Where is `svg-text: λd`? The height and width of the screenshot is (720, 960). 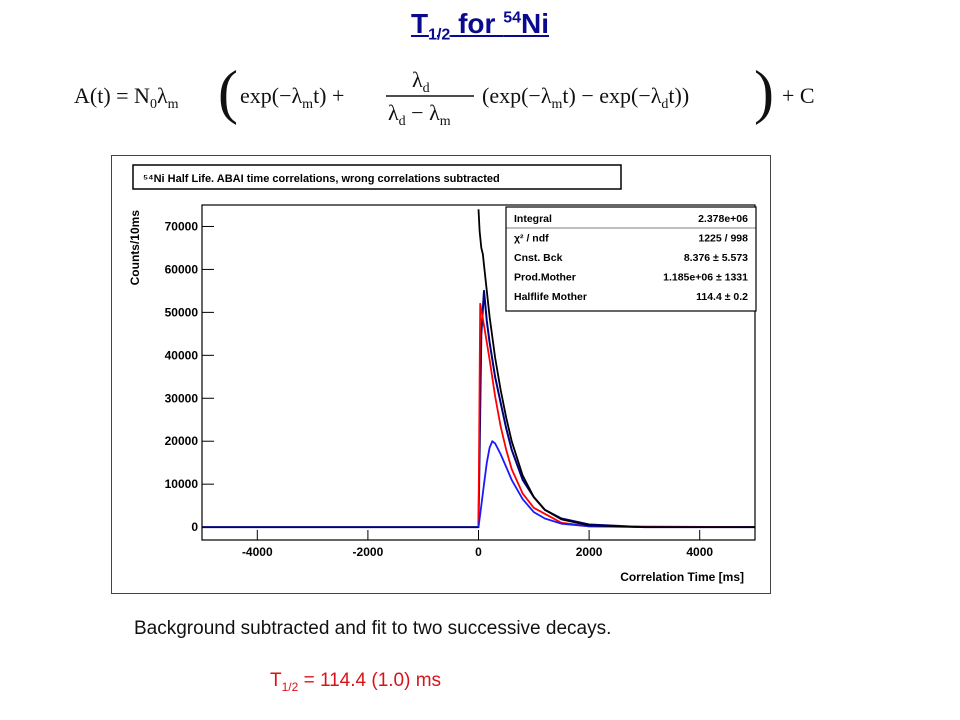 svg-text: λd is located at coordinates (421, 81).